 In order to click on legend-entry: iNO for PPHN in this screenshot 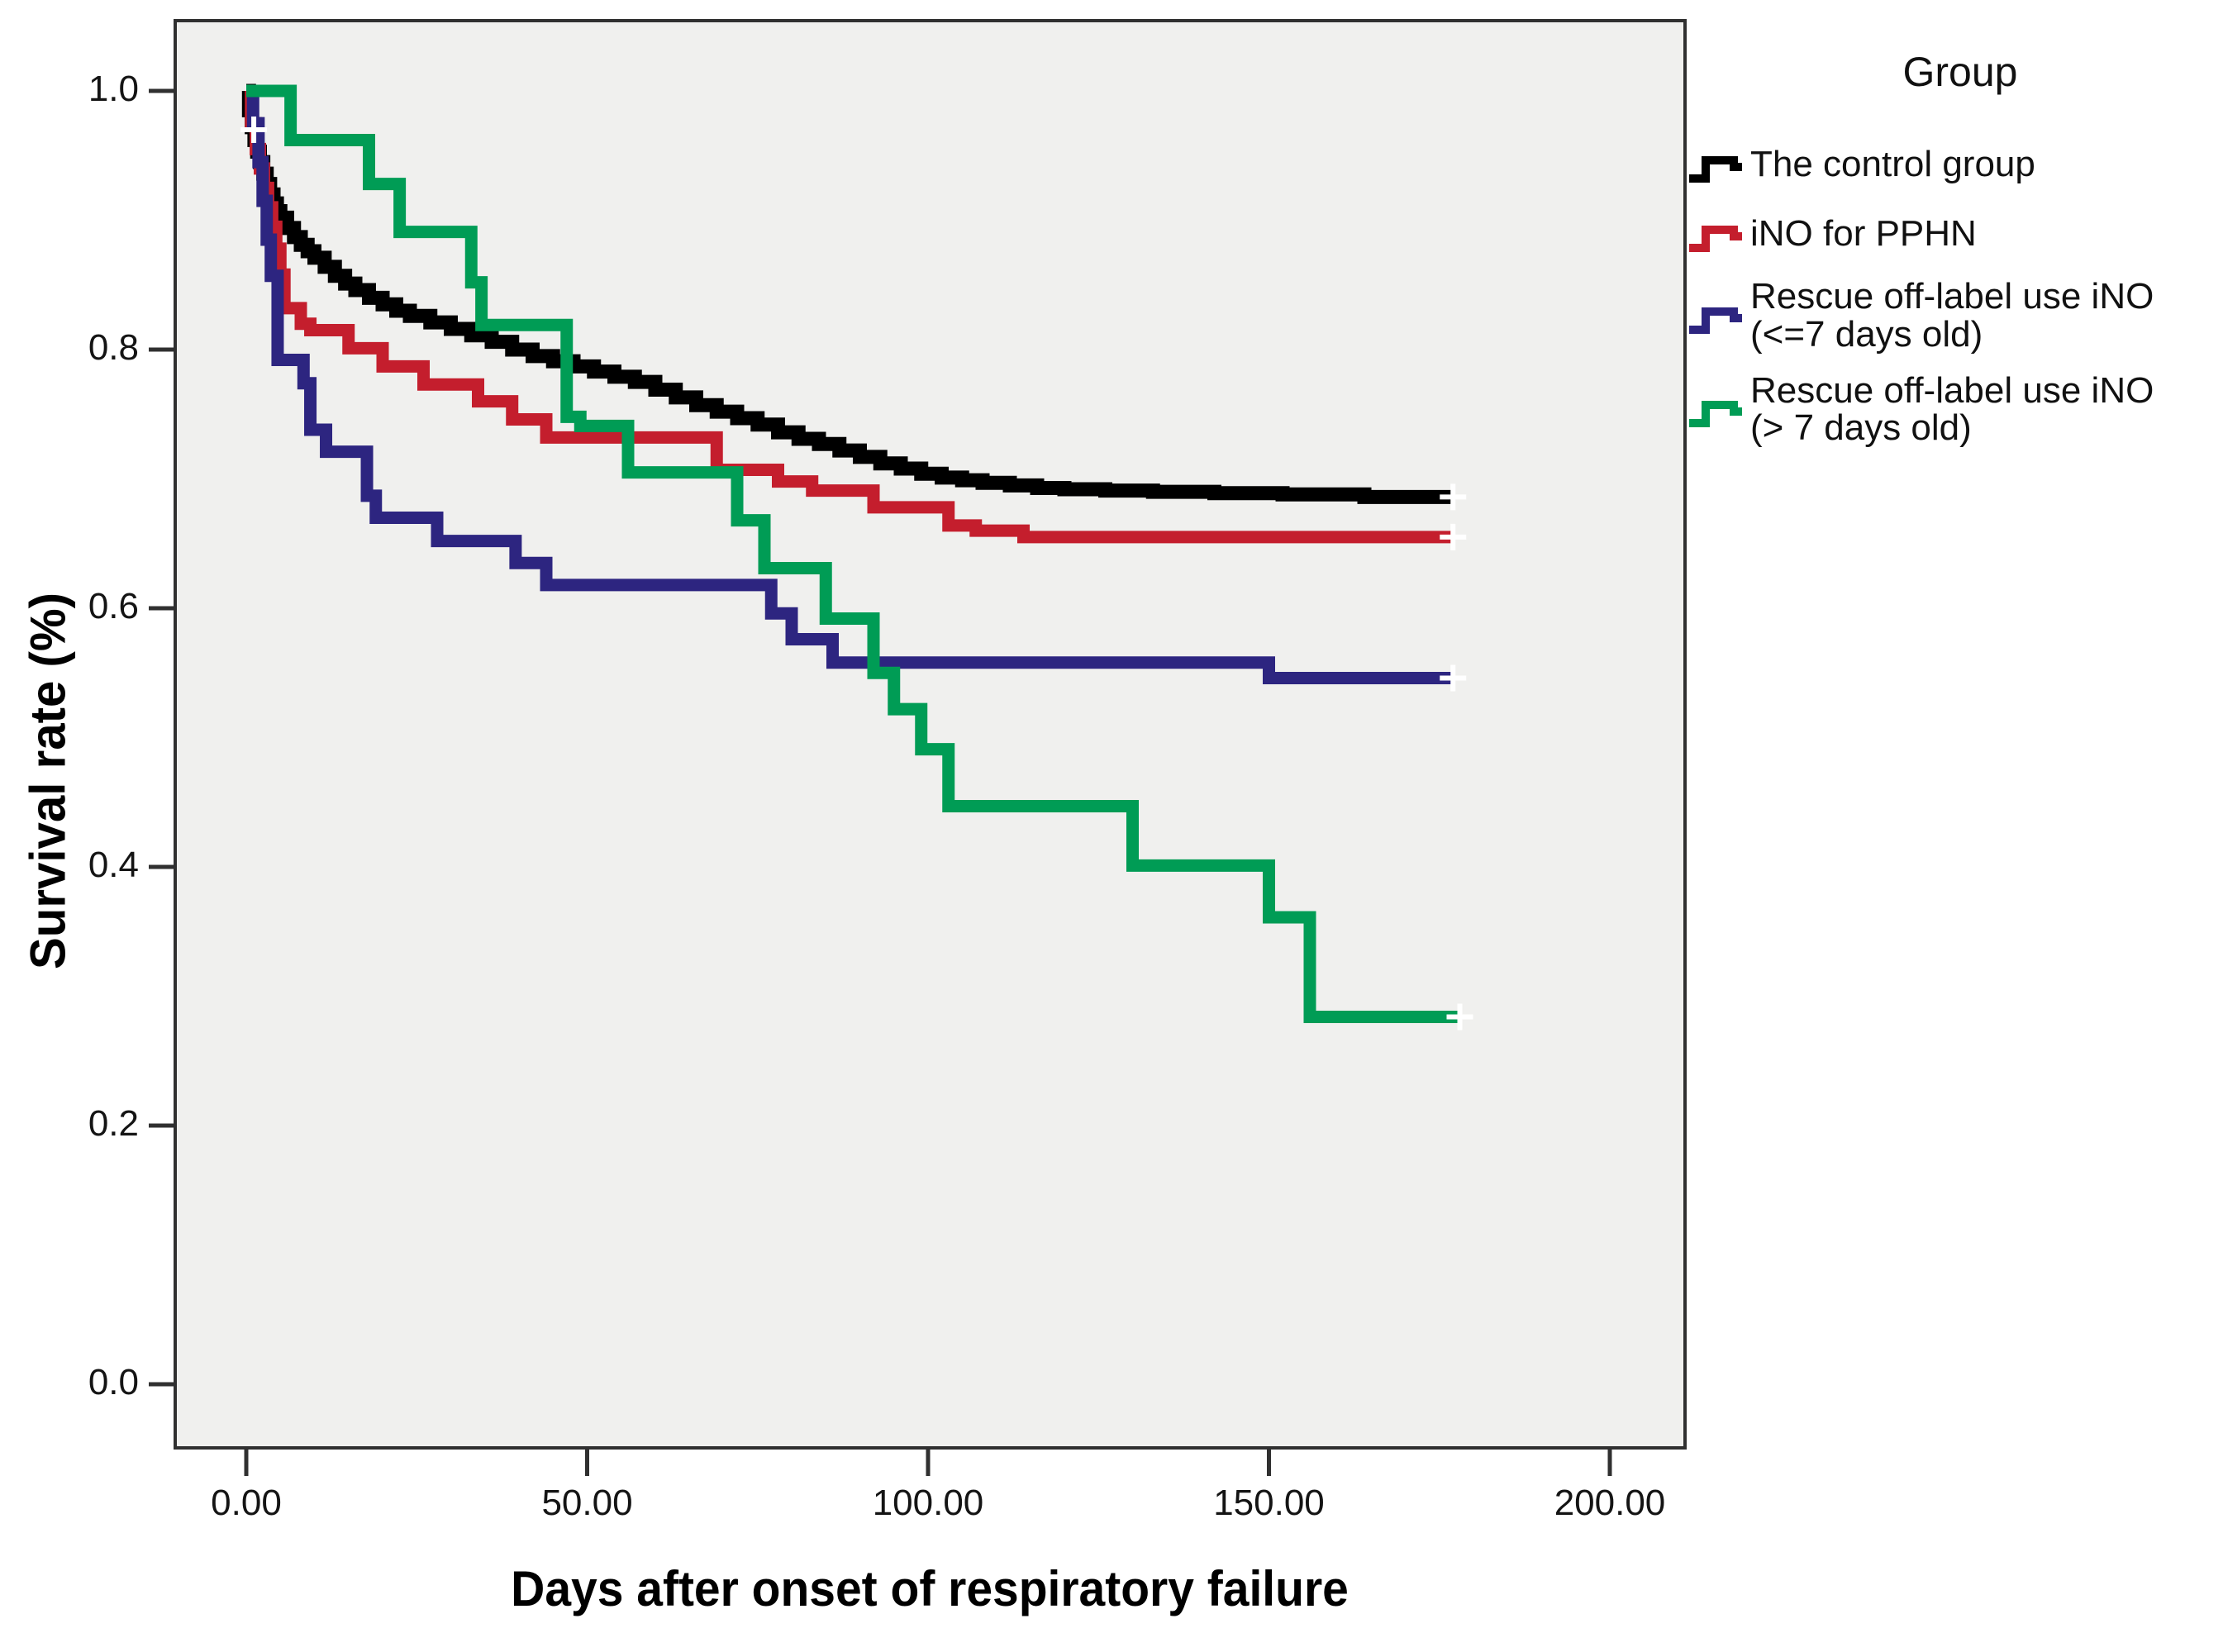, I will do `click(1955, 233)`.